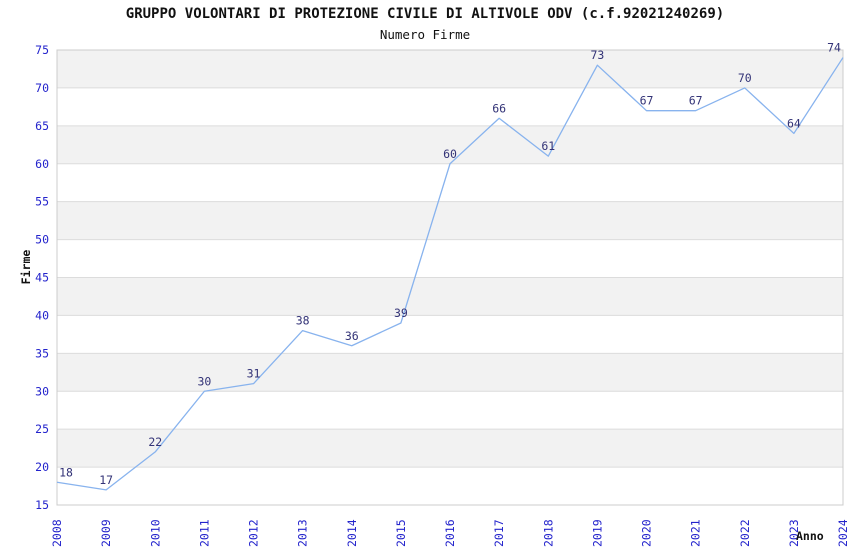  What do you see at coordinates (42, 505) in the screenshot?
I see `y-tick-label: 15` at bounding box center [42, 505].